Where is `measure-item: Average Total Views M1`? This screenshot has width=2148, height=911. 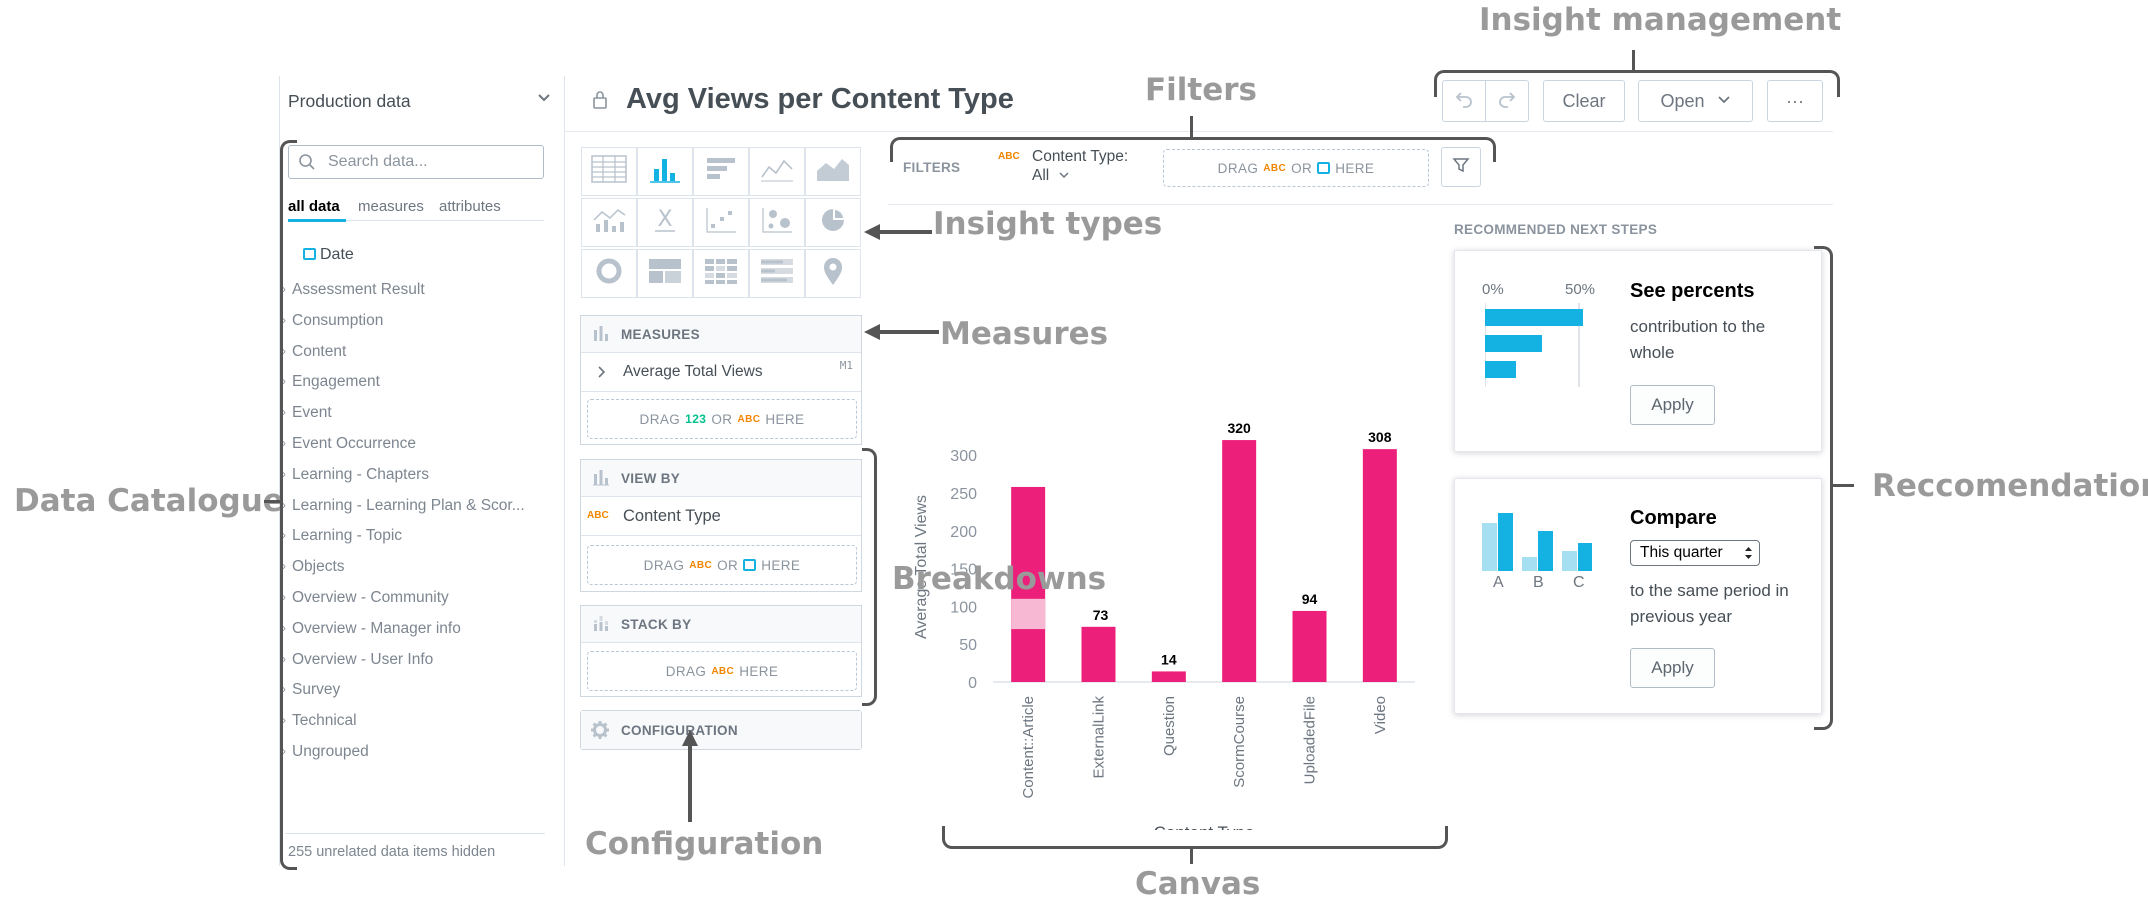 measure-item: Average Total Views M1 is located at coordinates (721, 372).